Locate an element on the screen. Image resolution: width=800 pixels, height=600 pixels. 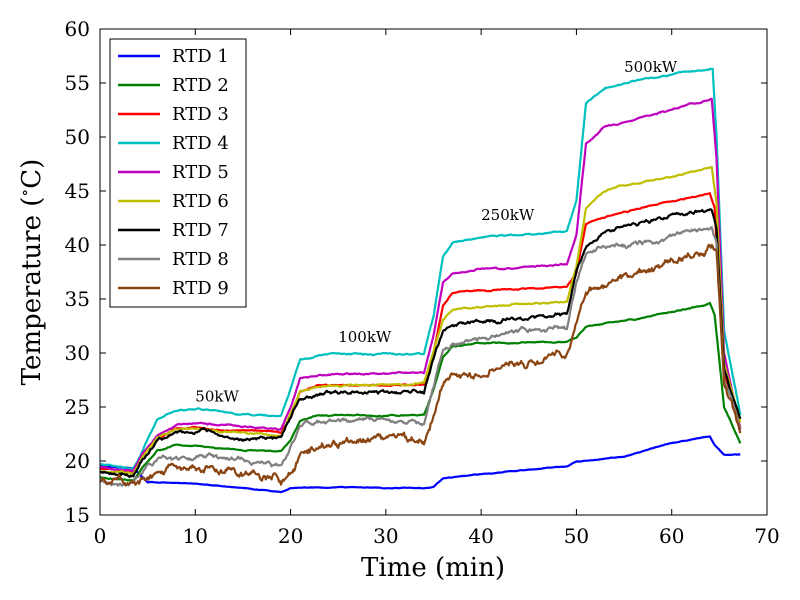
y-tick-label: 45 is located at coordinates (77, 191).